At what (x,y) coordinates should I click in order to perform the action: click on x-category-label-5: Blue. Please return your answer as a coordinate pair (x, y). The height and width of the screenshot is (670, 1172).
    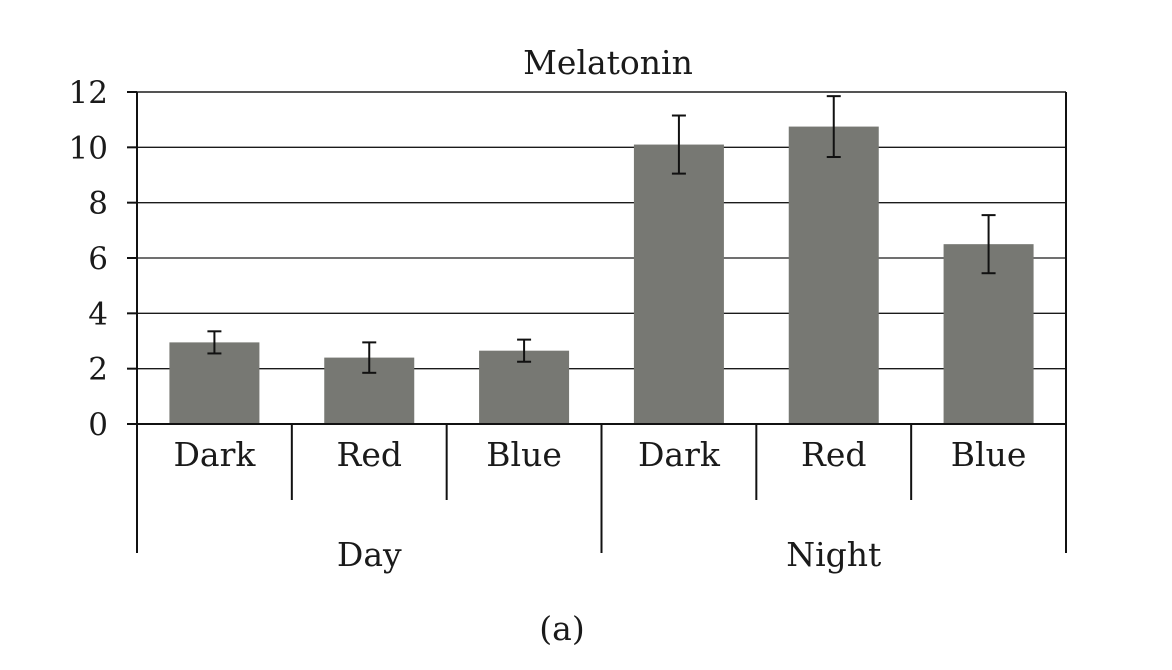
    Looking at the image, I should click on (989, 454).